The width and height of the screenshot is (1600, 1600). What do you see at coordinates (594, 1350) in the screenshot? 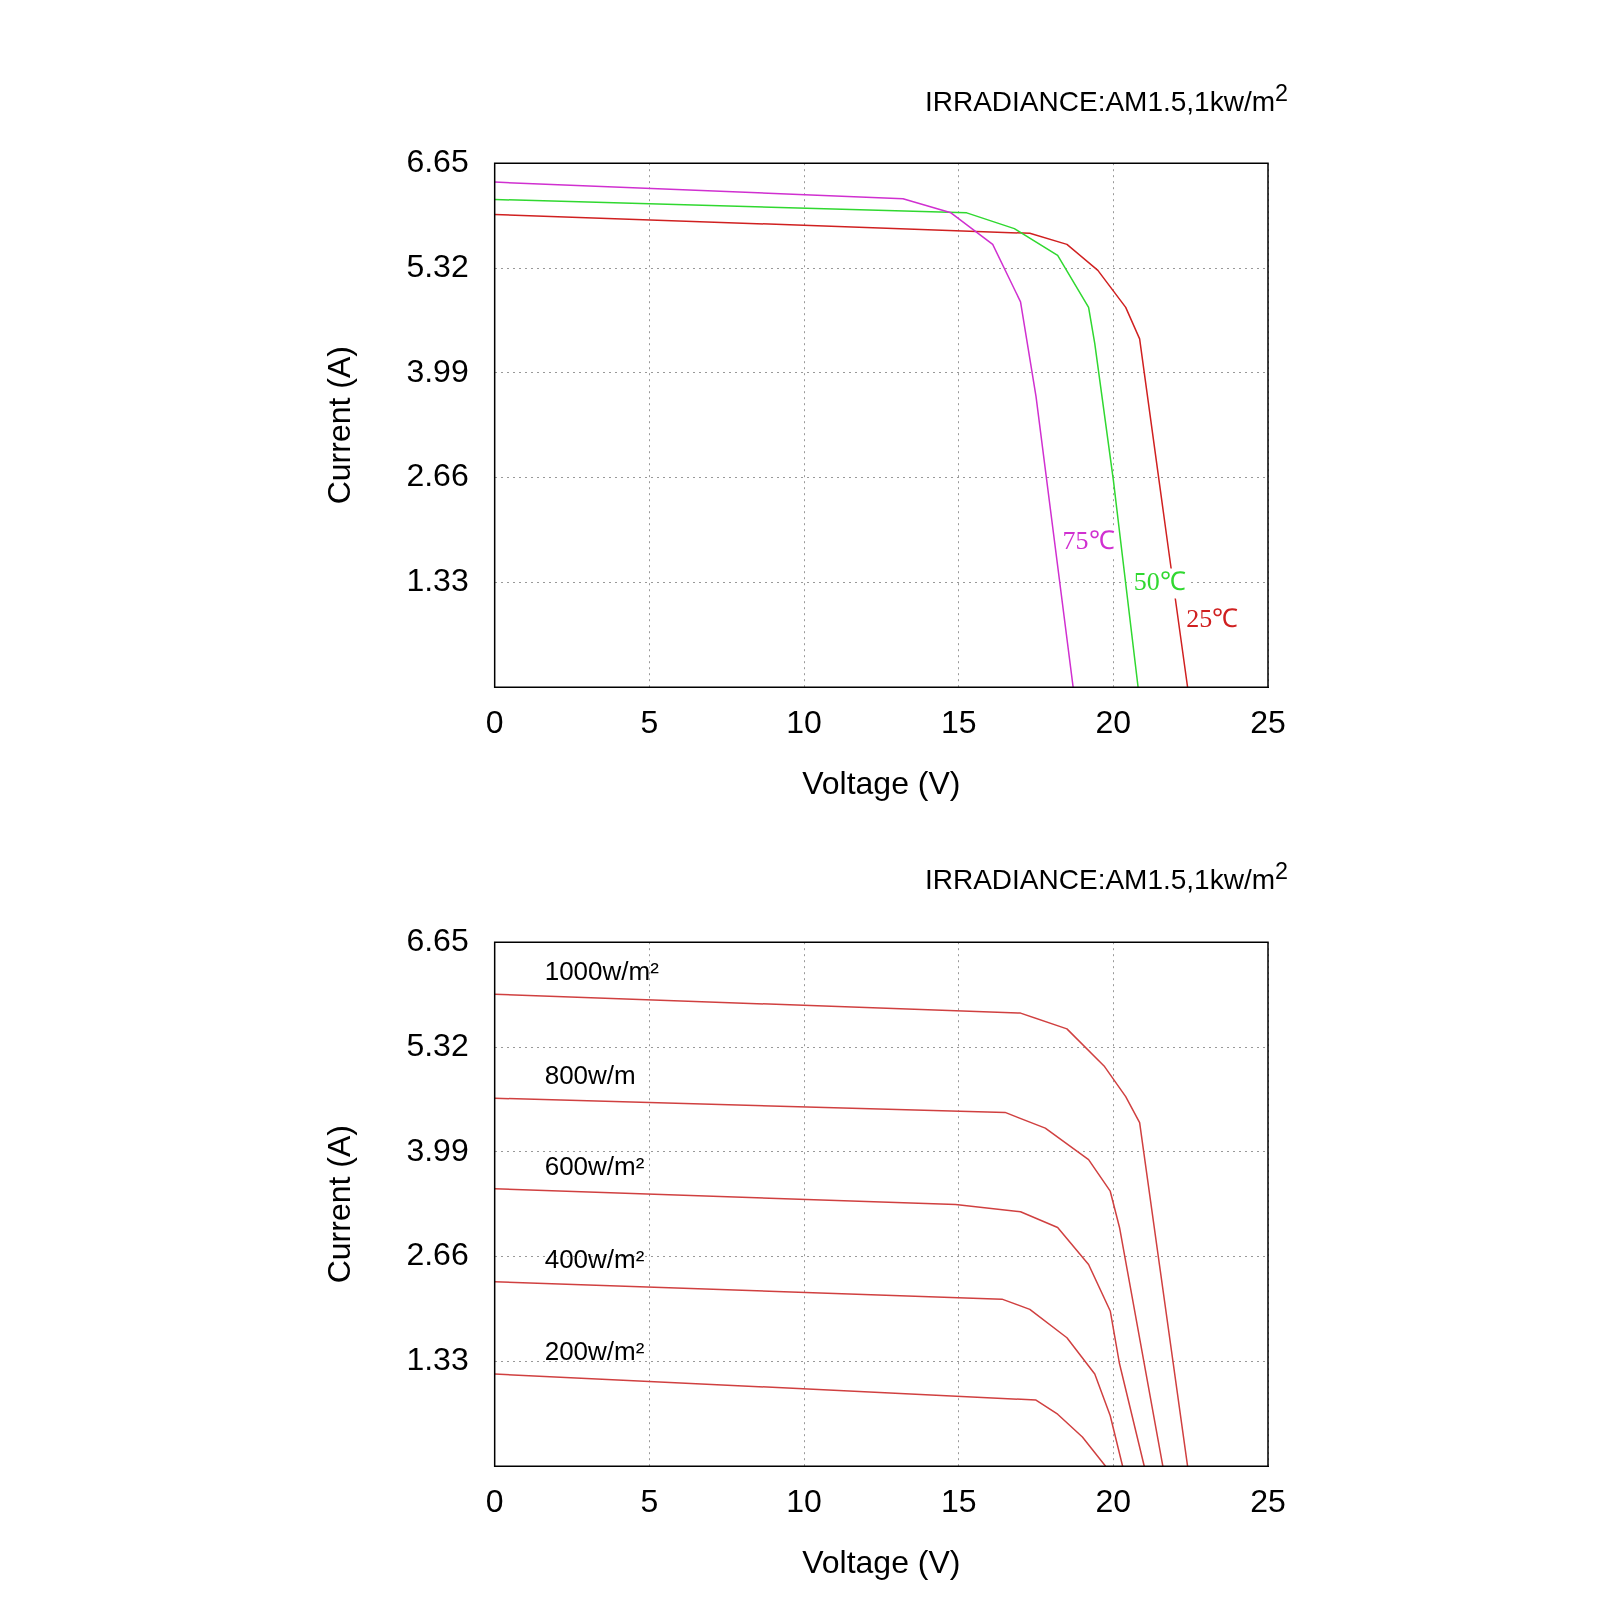
I see `series-label: 200w/m²` at bounding box center [594, 1350].